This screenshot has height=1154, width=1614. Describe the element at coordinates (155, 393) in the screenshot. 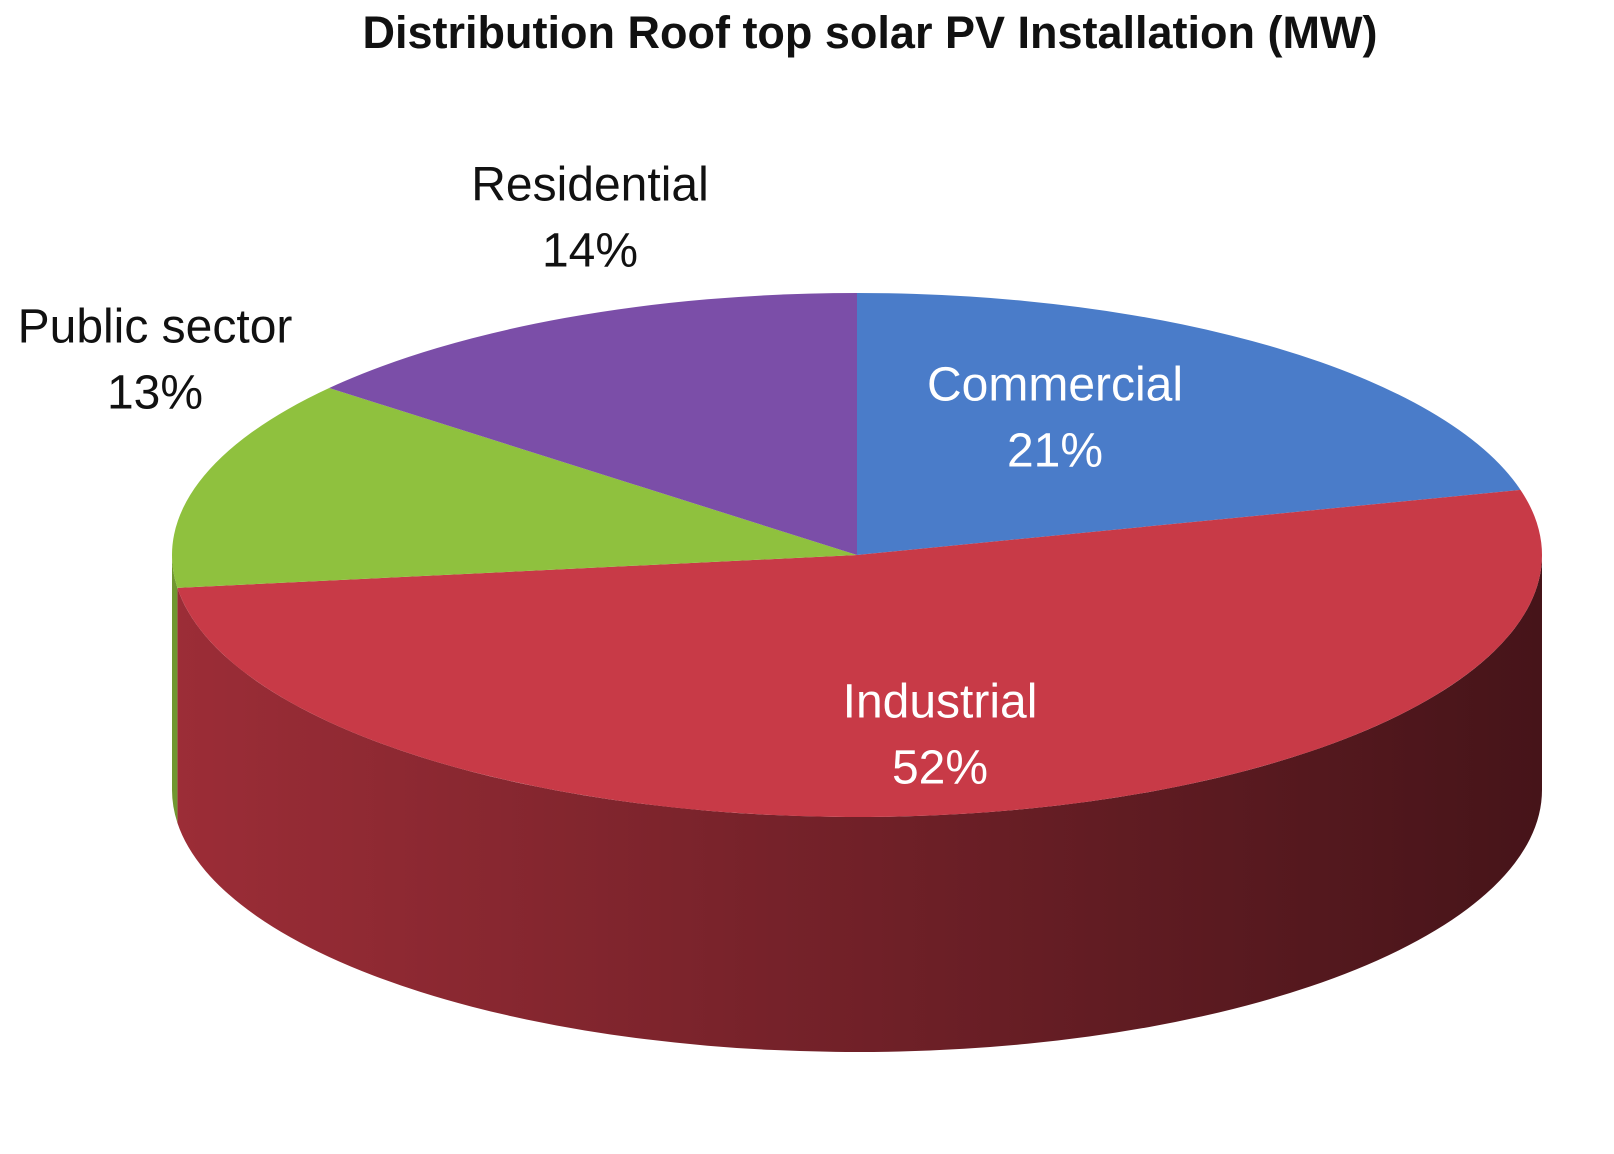

I see `slice-value-label: 13%` at that location.